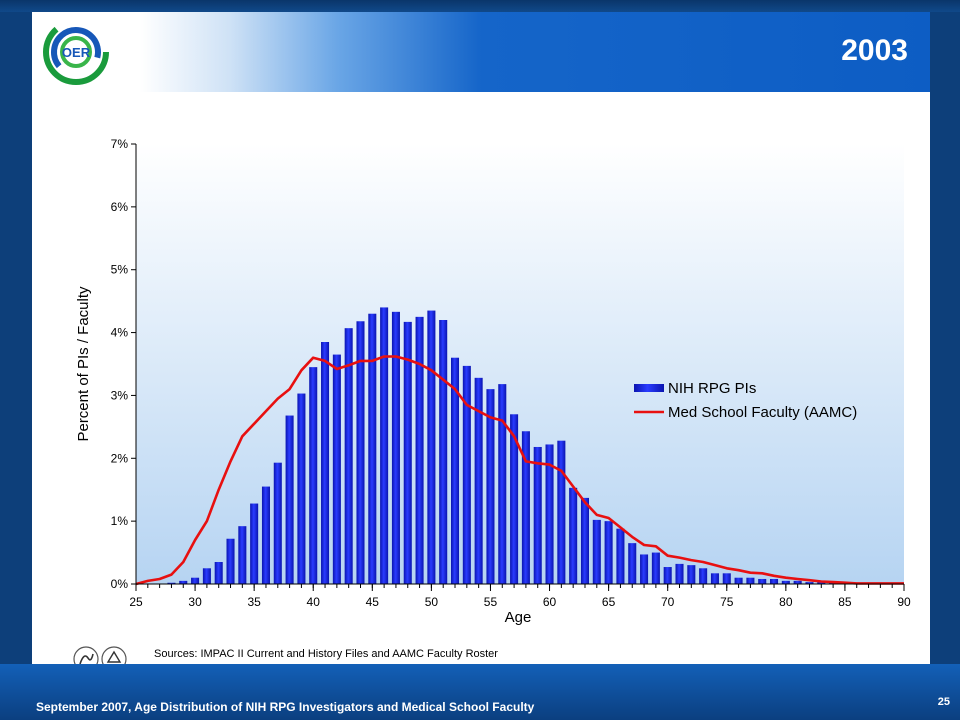  I want to click on y-tick-label: 1%, so click(120, 521).